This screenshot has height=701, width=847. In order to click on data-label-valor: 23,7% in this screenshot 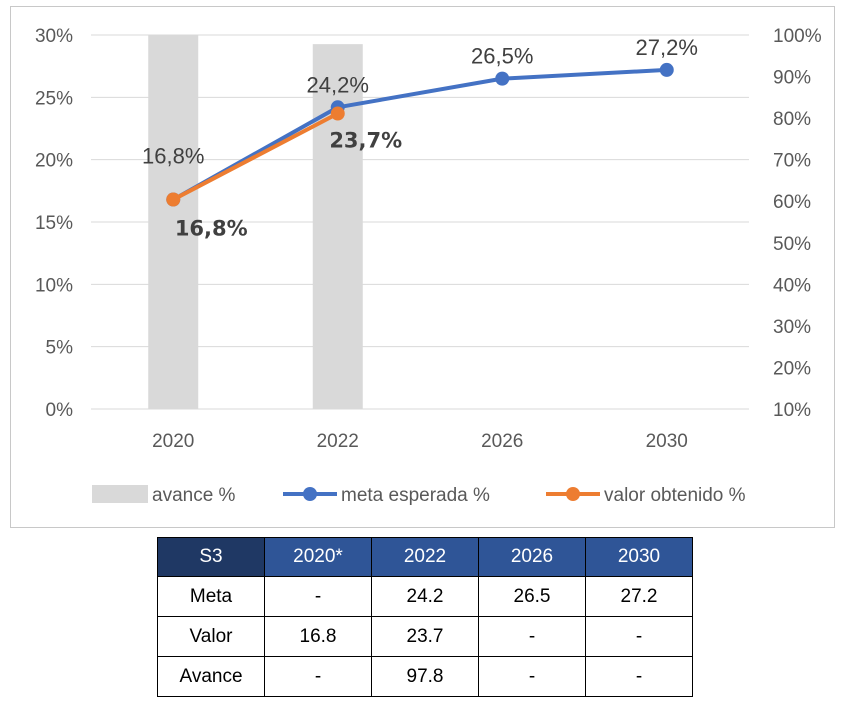, I will do `click(365, 141)`.